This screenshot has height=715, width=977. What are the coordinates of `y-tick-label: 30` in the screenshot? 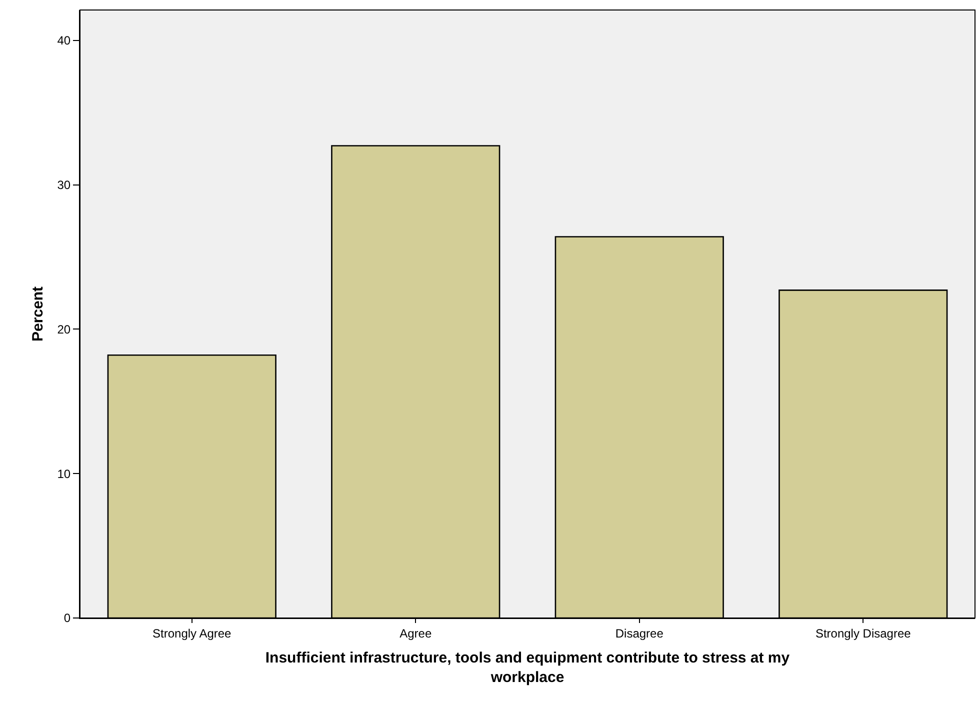 It's located at (64, 185).